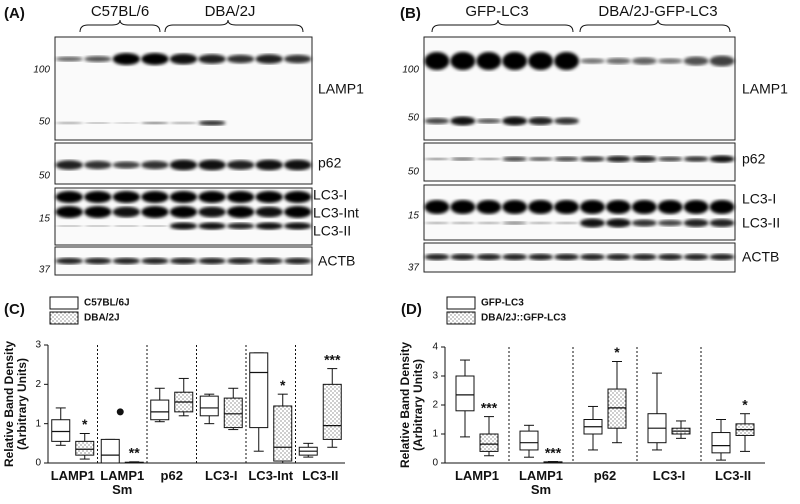  I want to click on mw-marker: 37, so click(45, 270).